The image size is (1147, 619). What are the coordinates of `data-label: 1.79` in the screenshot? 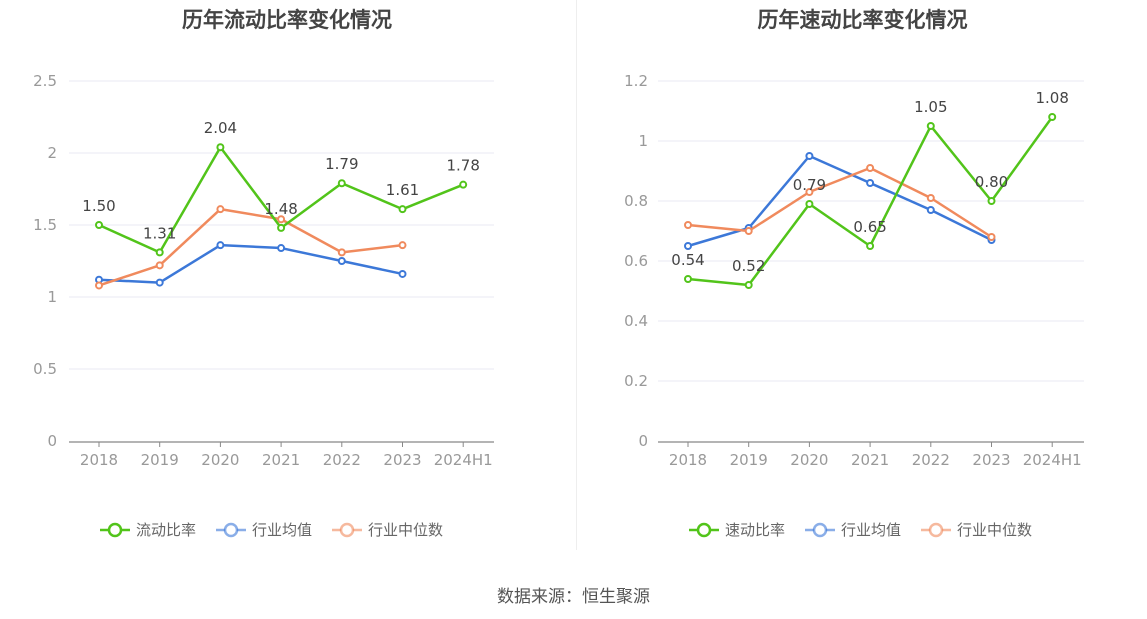 It's located at (341, 164).